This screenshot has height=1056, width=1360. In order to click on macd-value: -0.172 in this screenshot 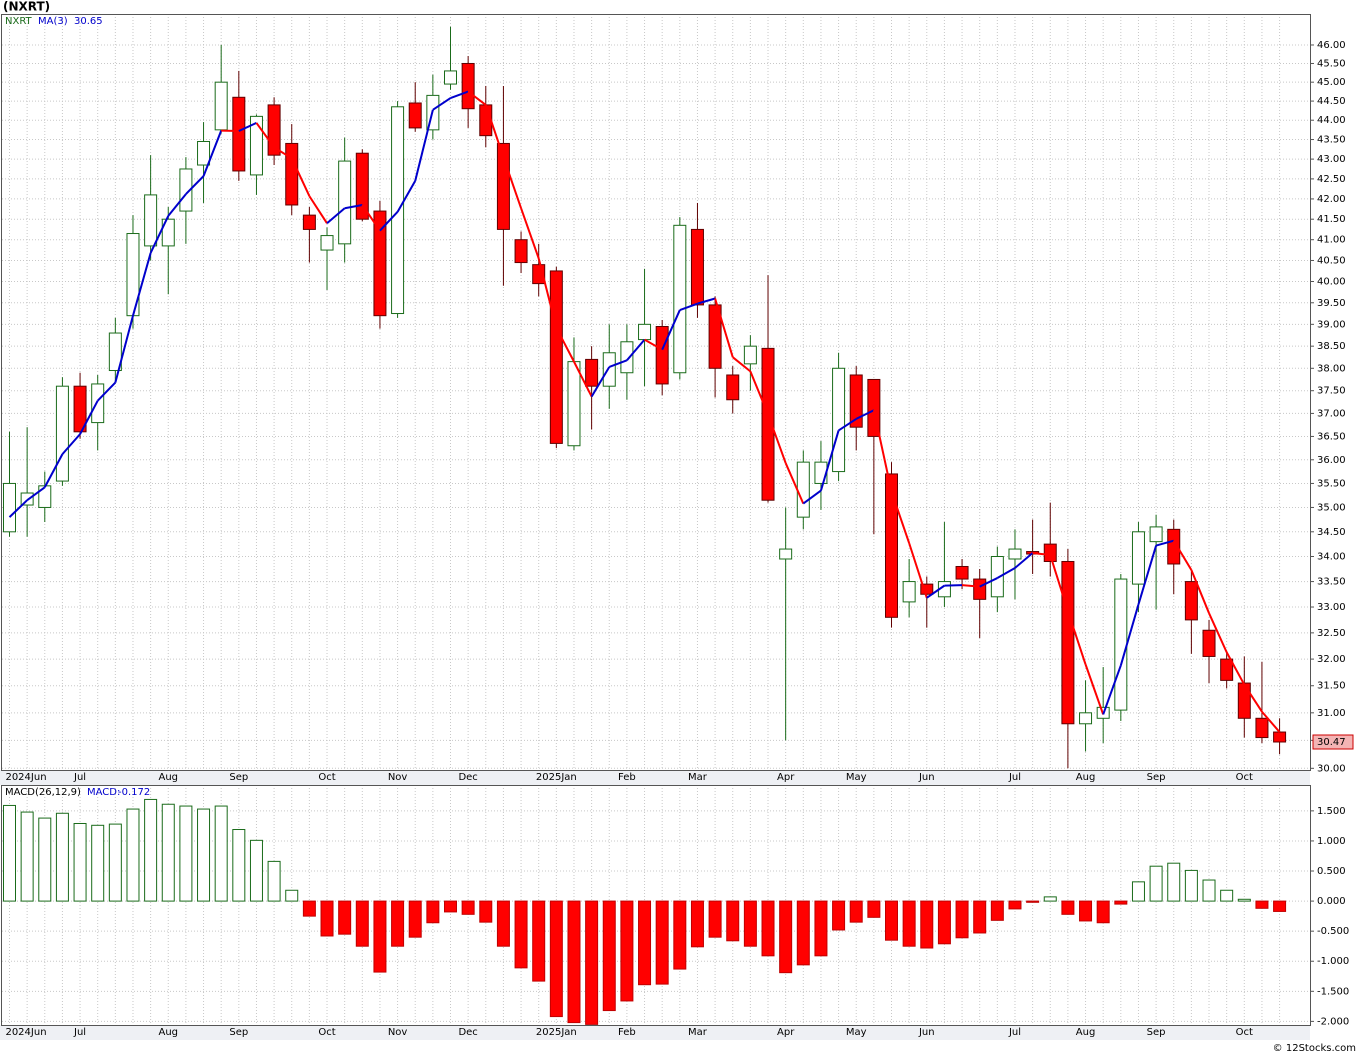, I will do `click(134, 792)`.